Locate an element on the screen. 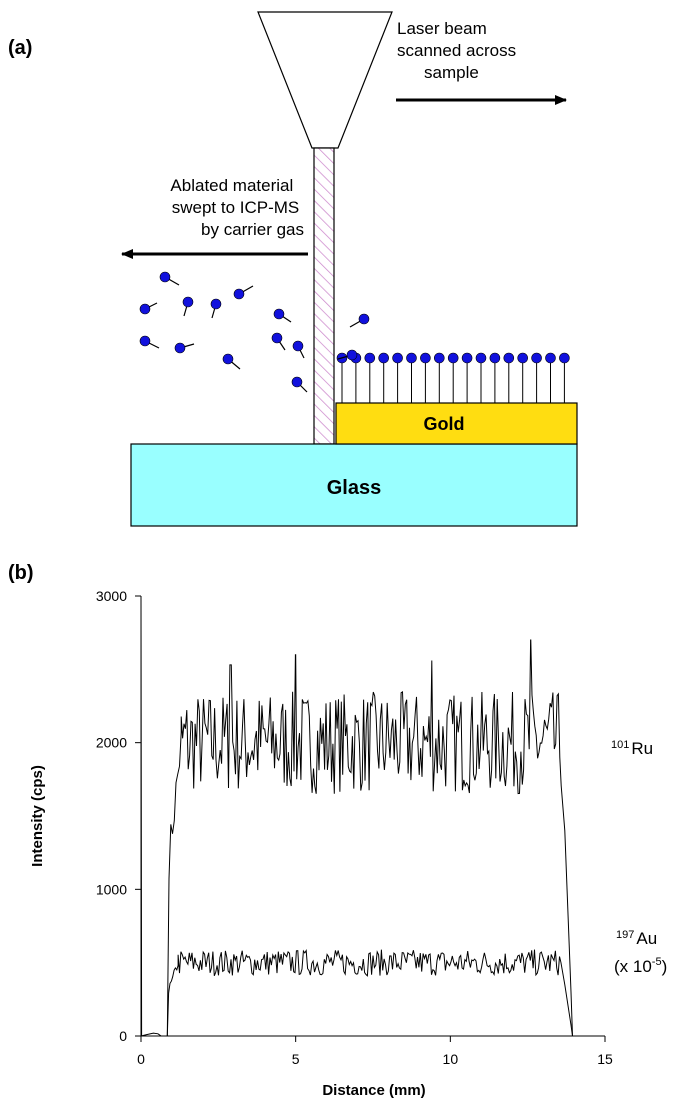 This screenshot has height=1108, width=692. x-tick-label: 5 is located at coordinates (296, 1059).